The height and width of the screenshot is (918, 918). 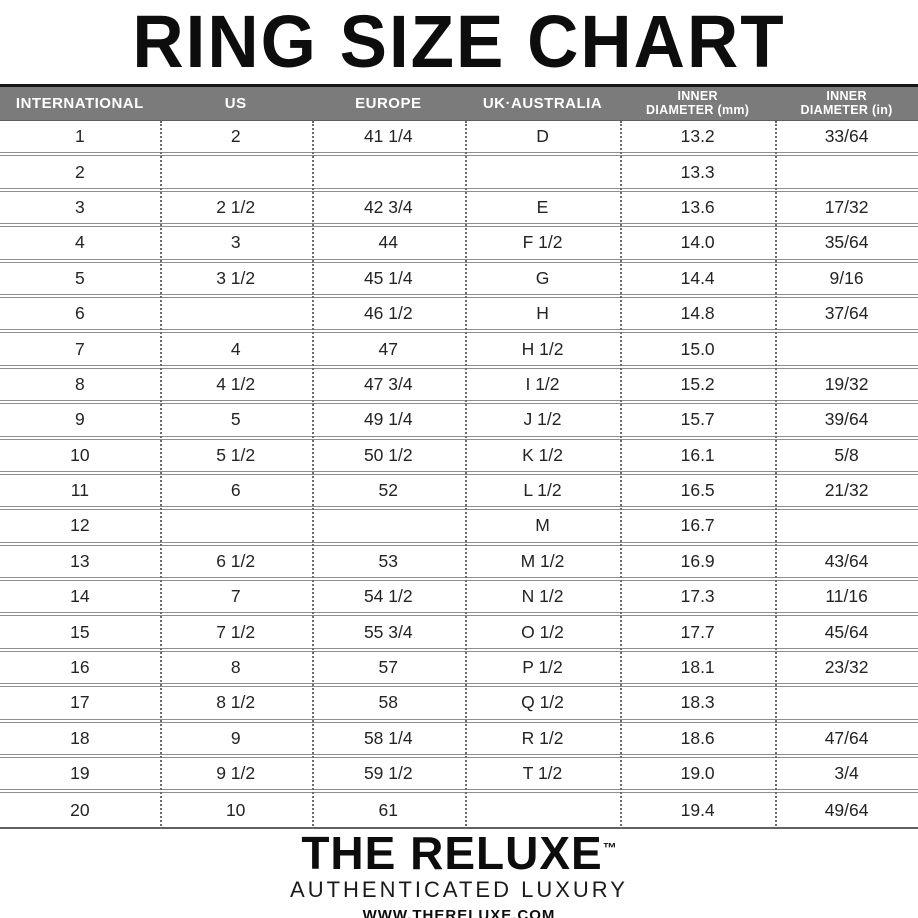 I want to click on cell-inner-diameter-in: 37/64, so click(x=846, y=313).